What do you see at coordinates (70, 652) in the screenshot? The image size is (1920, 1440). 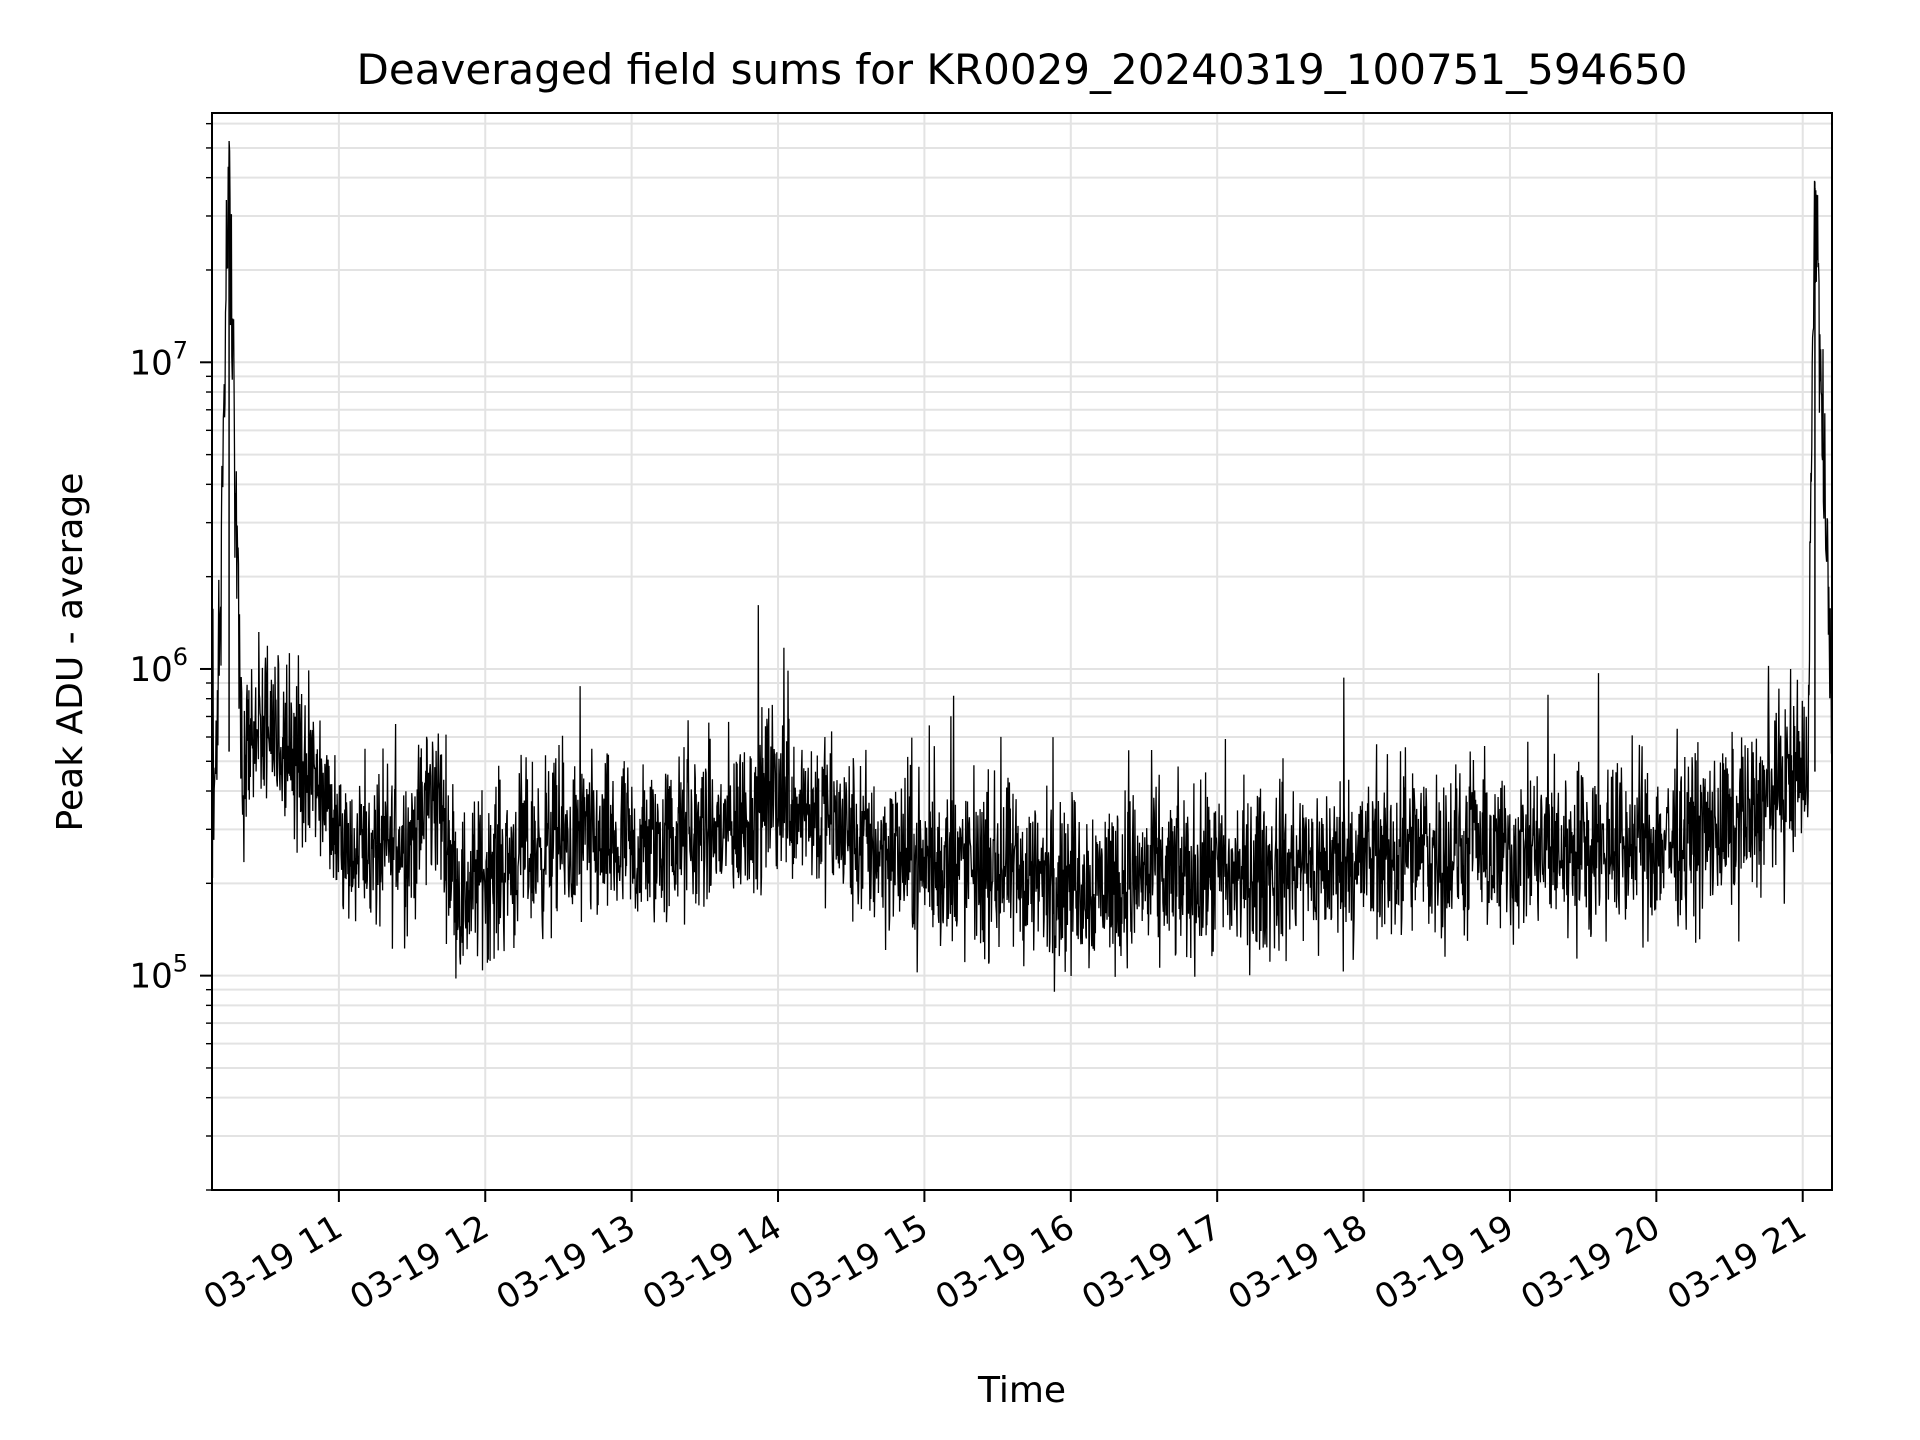 I see `y-axis-label: Peak ADU - average` at bounding box center [70, 652].